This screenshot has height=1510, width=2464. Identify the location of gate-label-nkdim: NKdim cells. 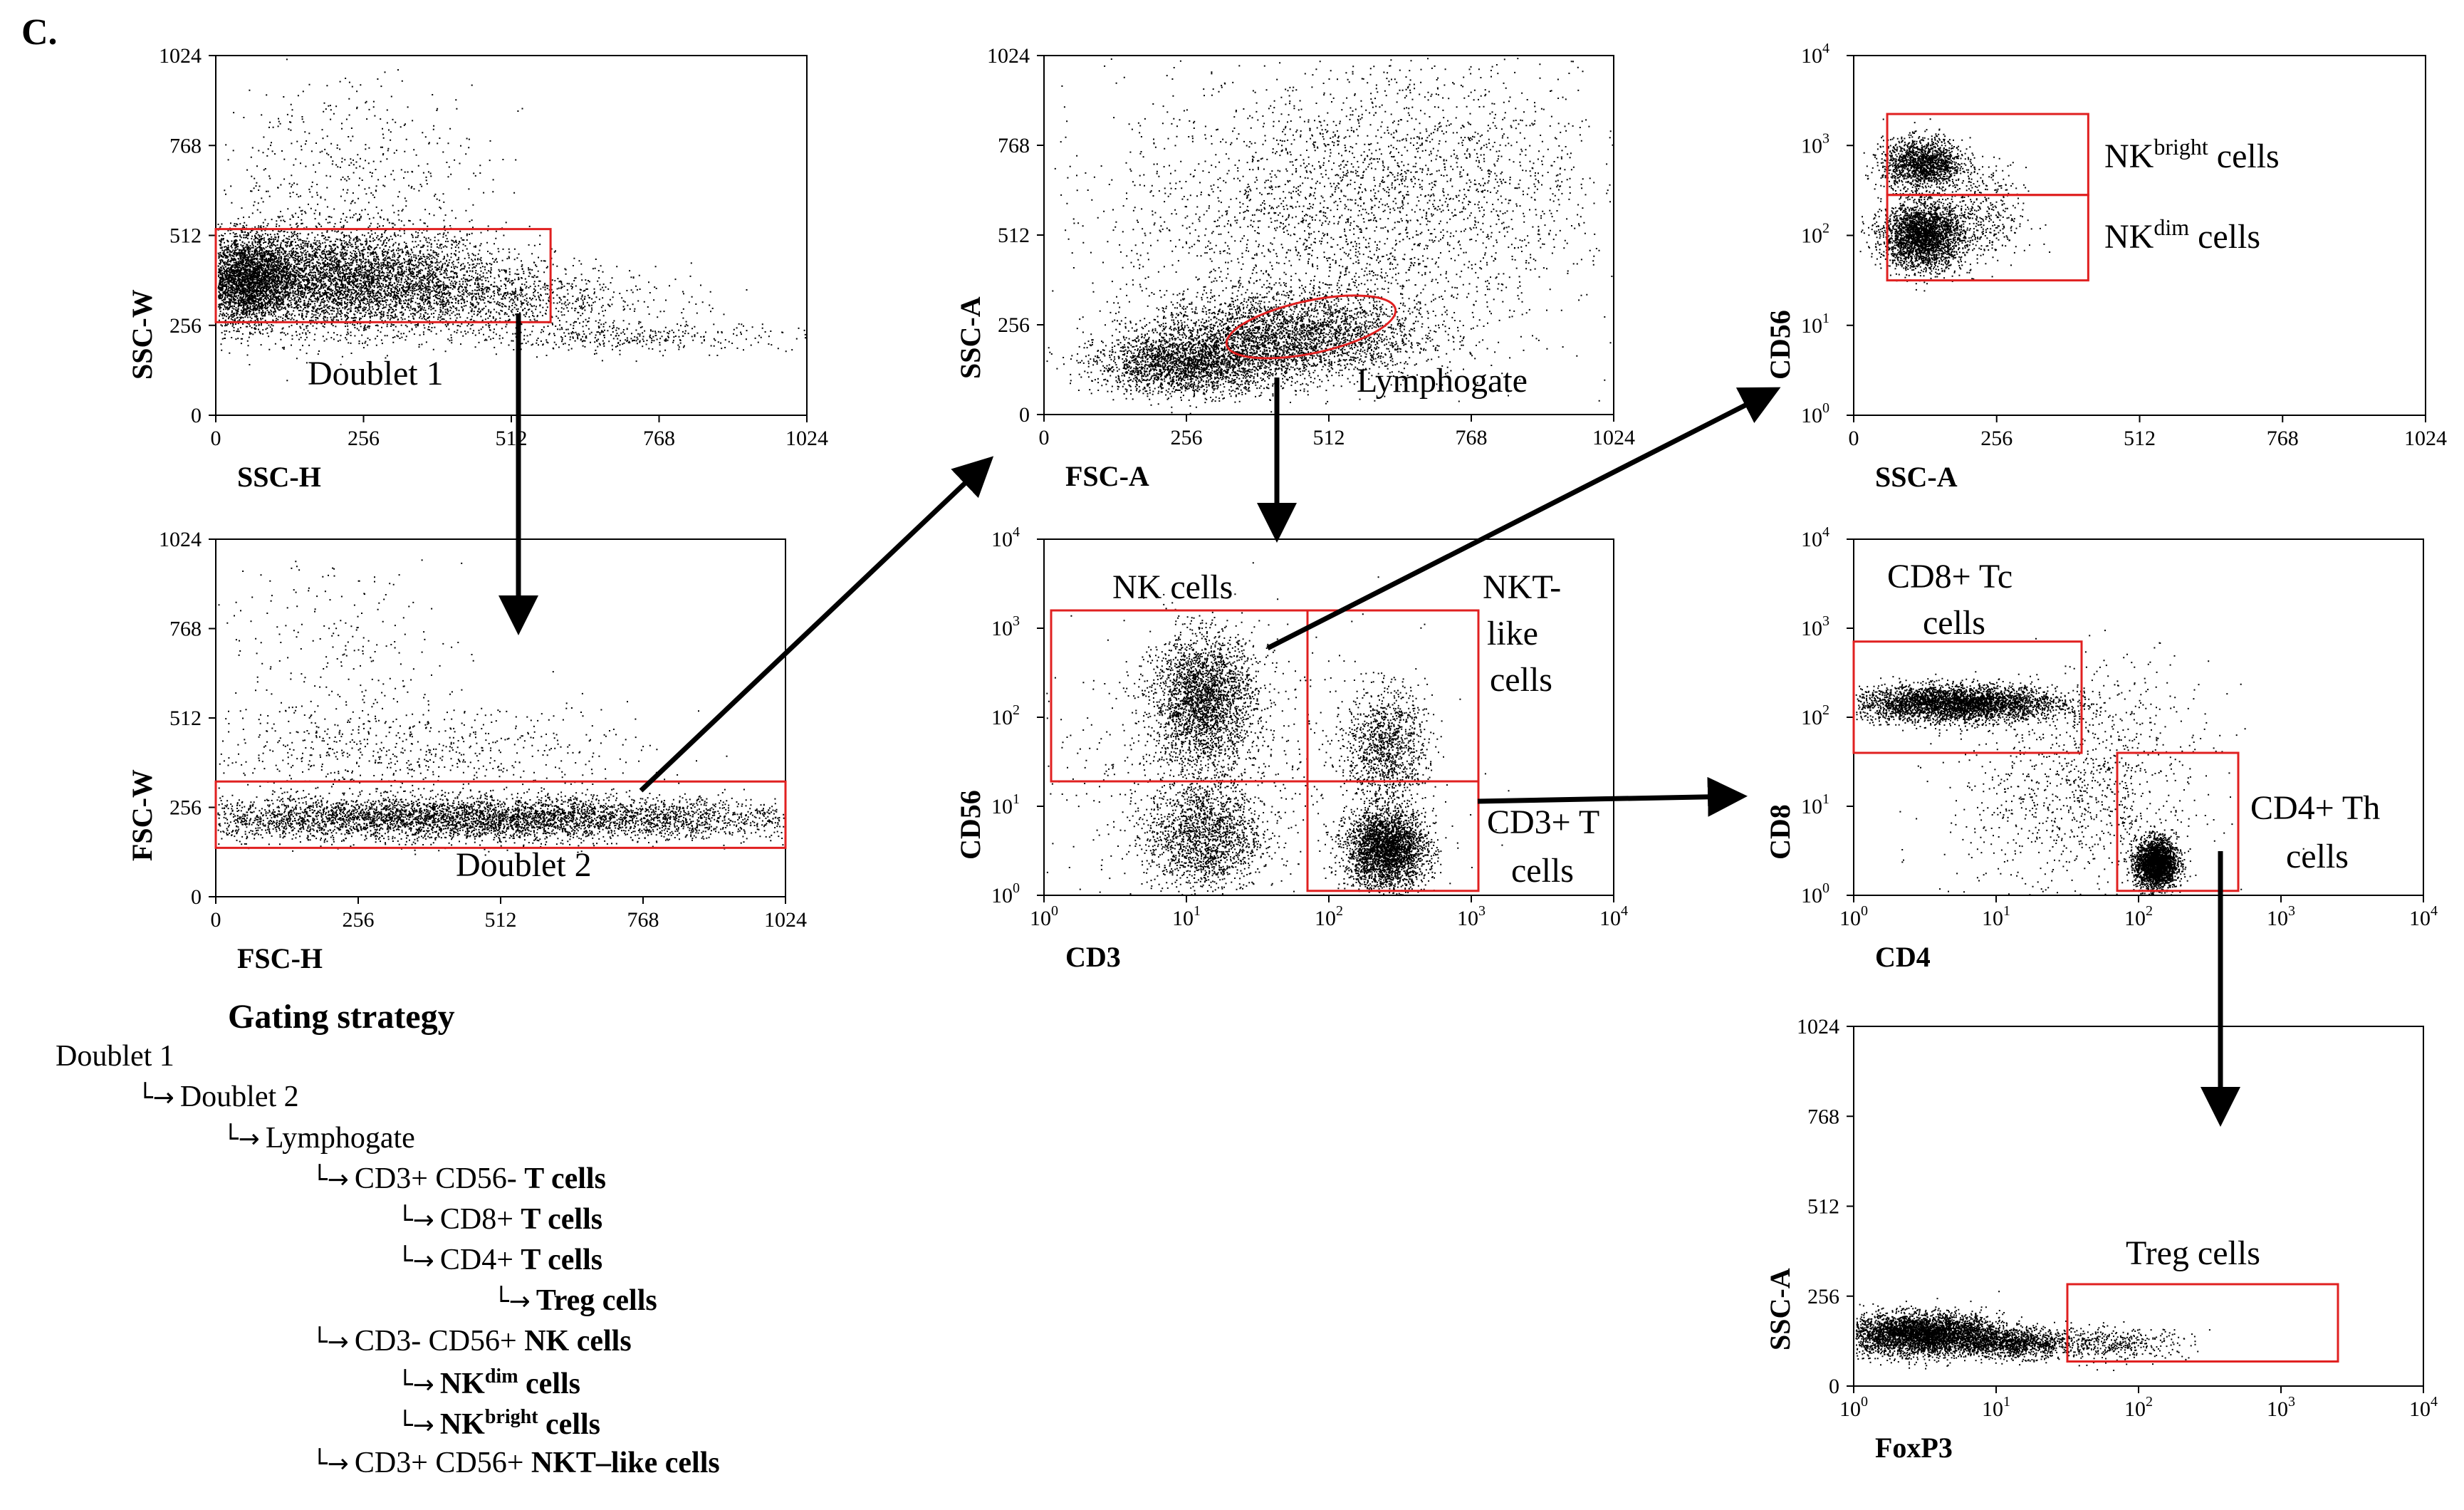
(2182, 235).